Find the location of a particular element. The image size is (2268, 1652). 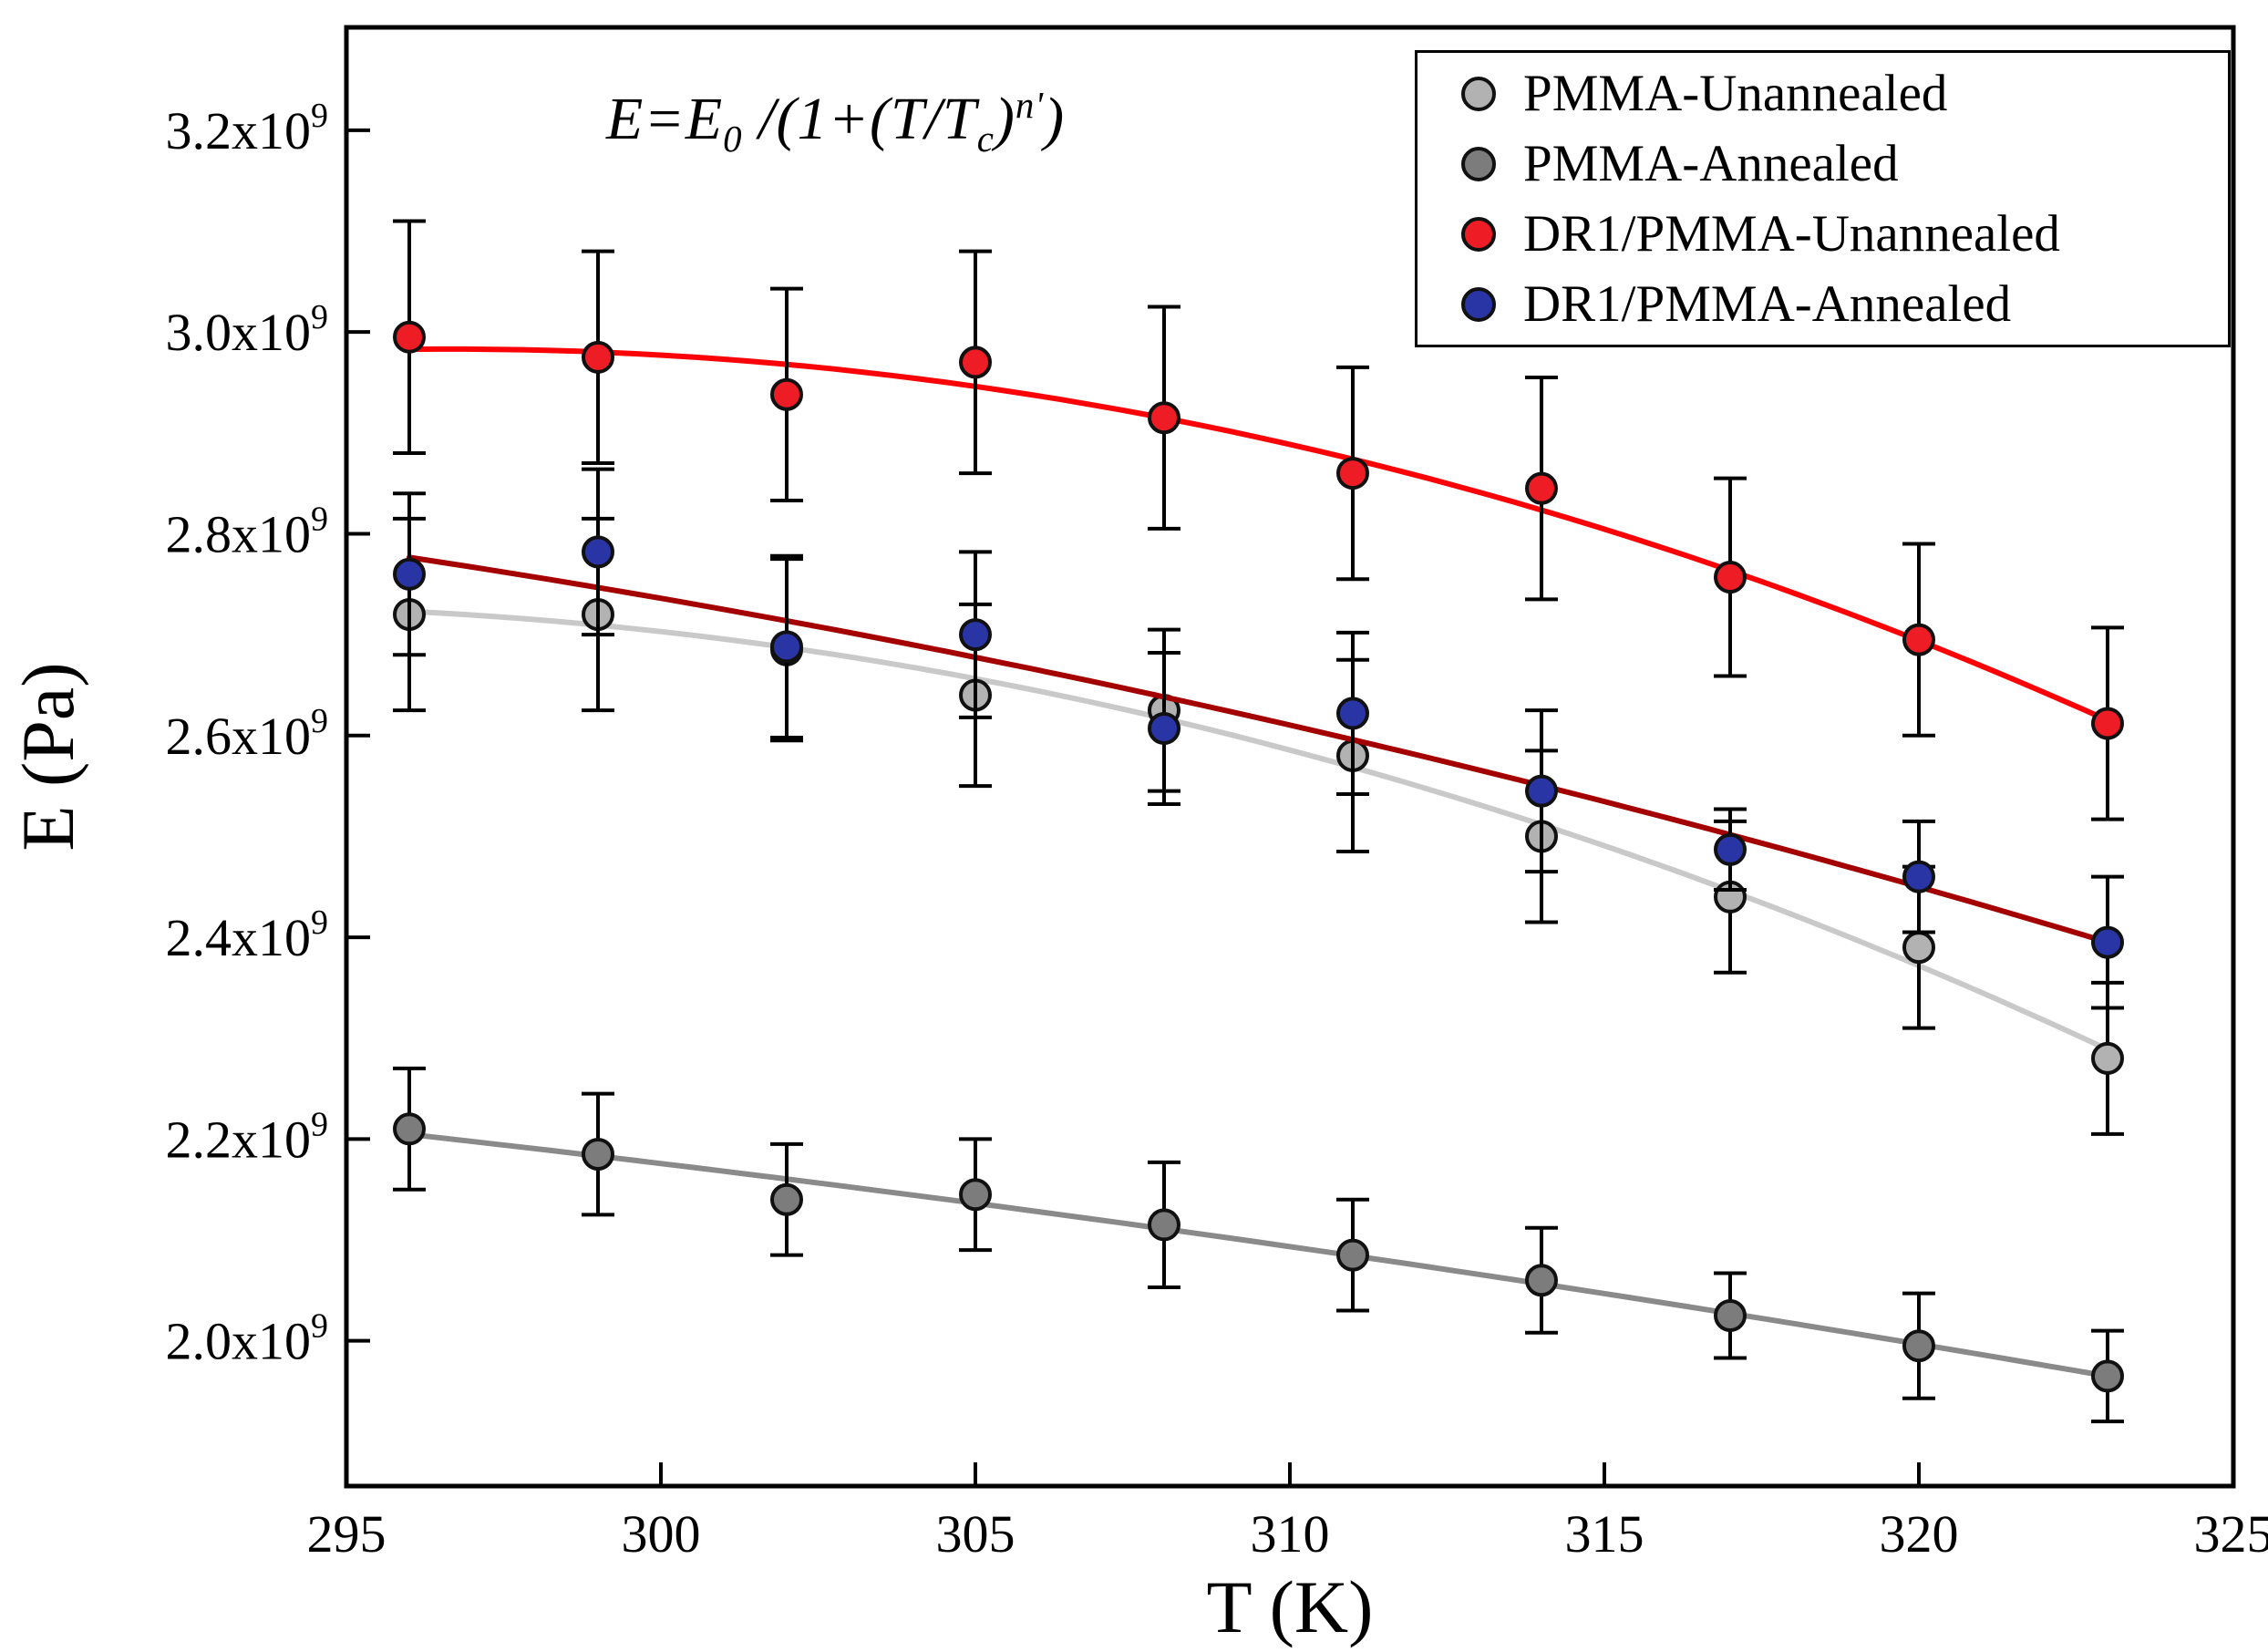

fit-equation-exponent: n' is located at coordinates (1030, 105).